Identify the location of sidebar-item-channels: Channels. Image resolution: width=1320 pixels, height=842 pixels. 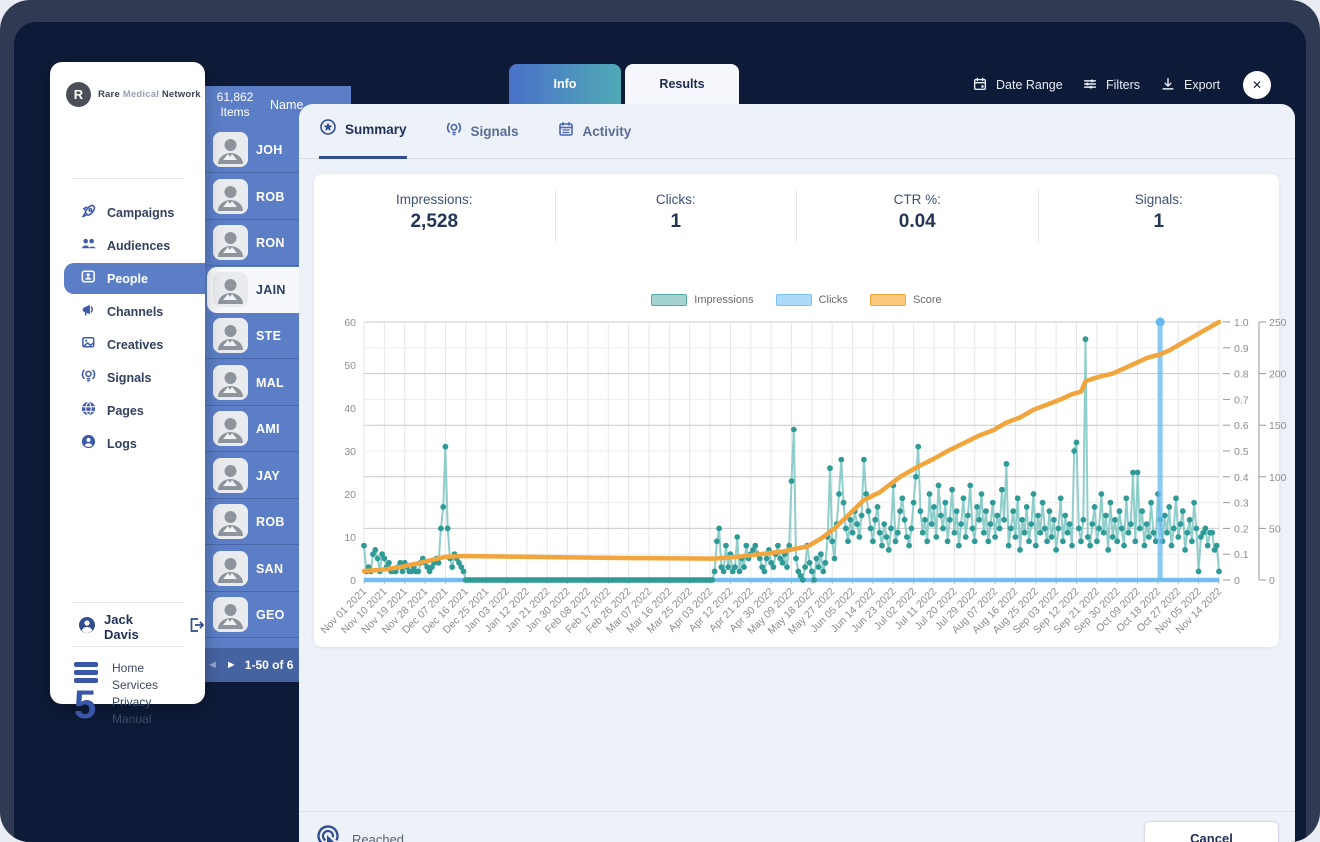
(127, 311).